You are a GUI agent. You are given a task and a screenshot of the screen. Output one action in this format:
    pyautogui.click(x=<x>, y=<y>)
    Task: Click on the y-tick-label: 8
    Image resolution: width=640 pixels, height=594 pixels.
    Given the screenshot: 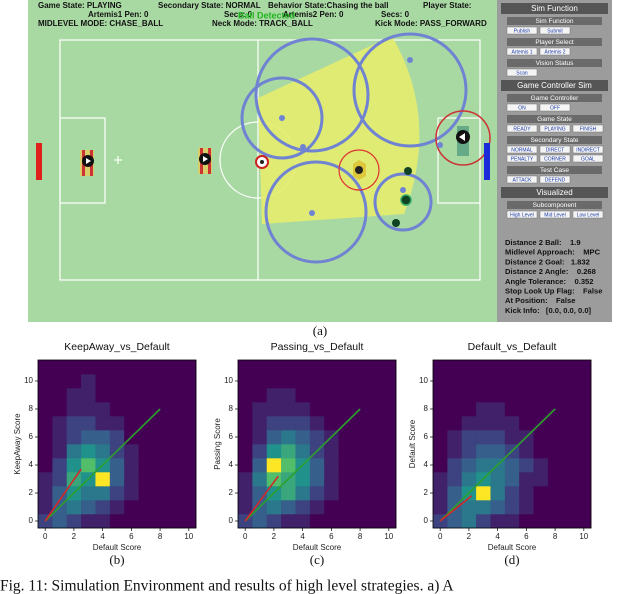 What is the action you would take?
    pyautogui.click(x=31, y=408)
    